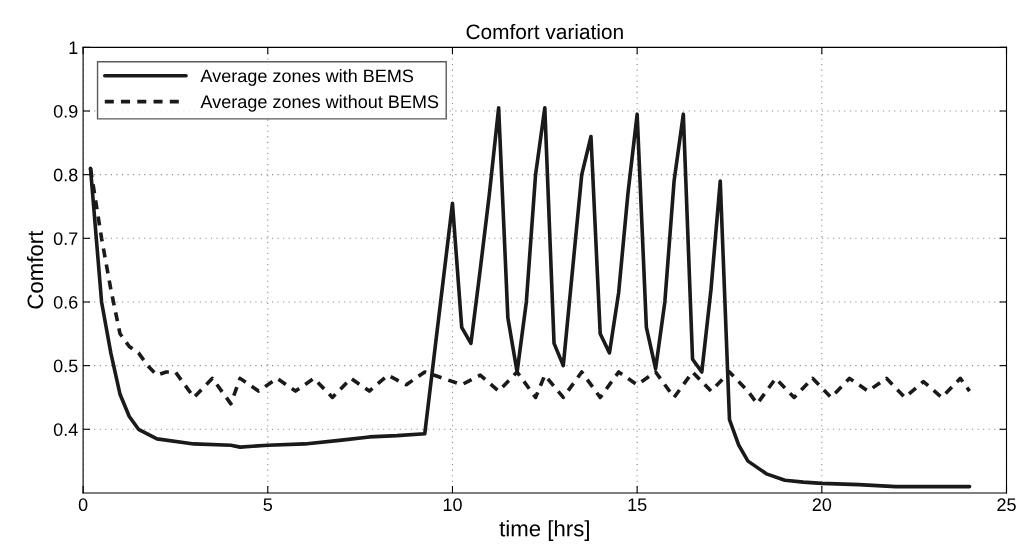 The width and height of the screenshot is (1026, 557). Describe the element at coordinates (1006, 505) in the screenshot. I see `x-tick-label: 25` at that location.